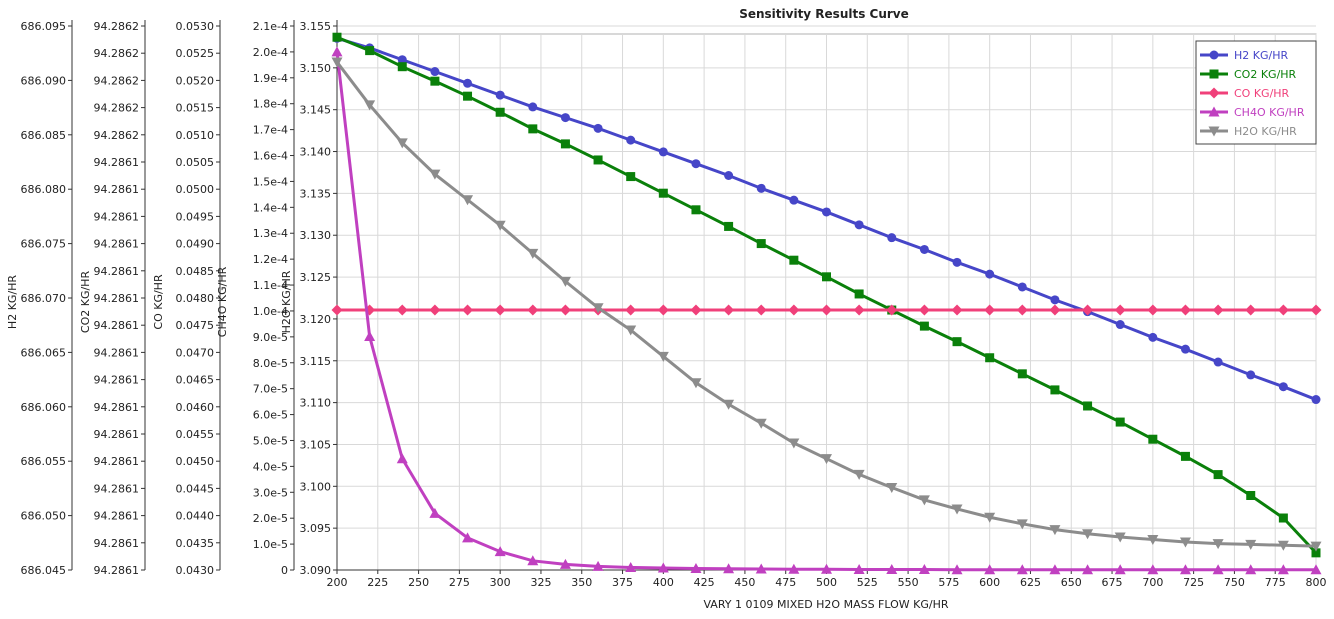  What do you see at coordinates (1269, 112) in the screenshot?
I see `legend-label: CH4O KG/HR` at bounding box center [1269, 112].